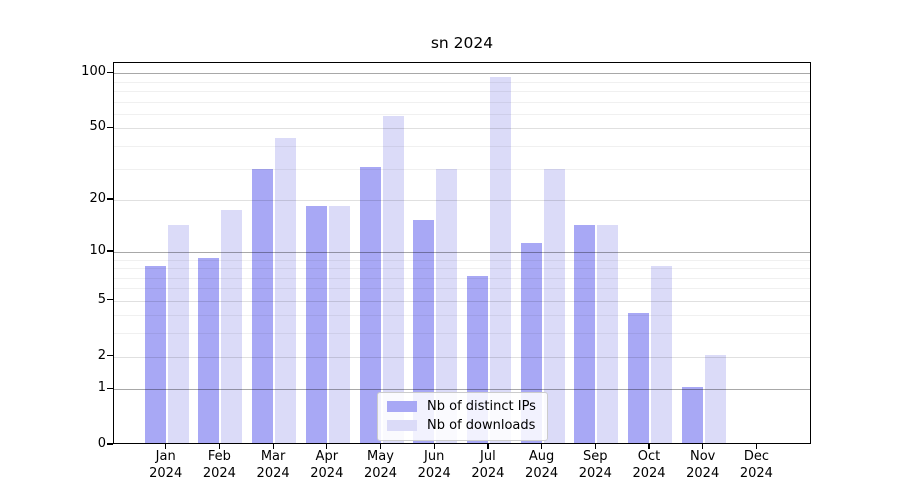 This screenshot has height=500, width=900. What do you see at coordinates (481, 406) in the screenshot?
I see `legend-label: Nb of distinct IPs` at bounding box center [481, 406].